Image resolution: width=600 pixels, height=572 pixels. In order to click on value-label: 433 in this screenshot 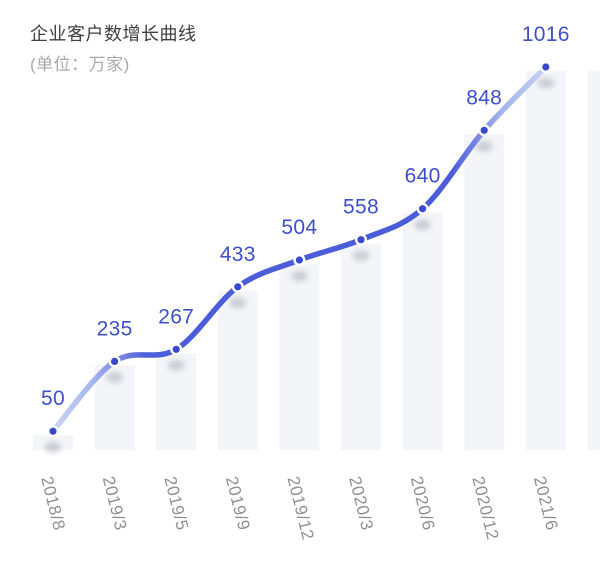, I will do `click(238, 254)`.